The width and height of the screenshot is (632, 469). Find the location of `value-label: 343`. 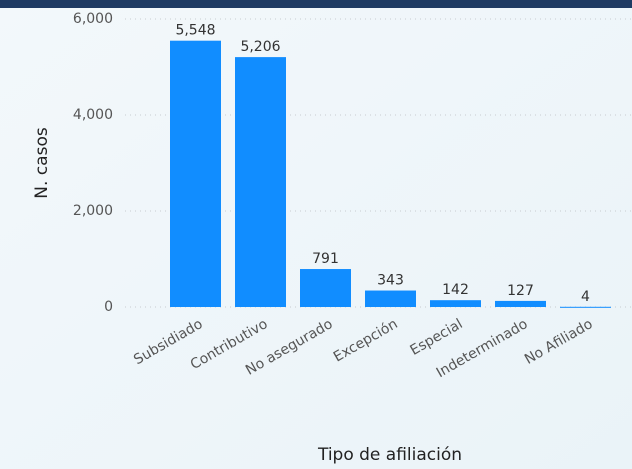

value-label: 343 is located at coordinates (390, 281).